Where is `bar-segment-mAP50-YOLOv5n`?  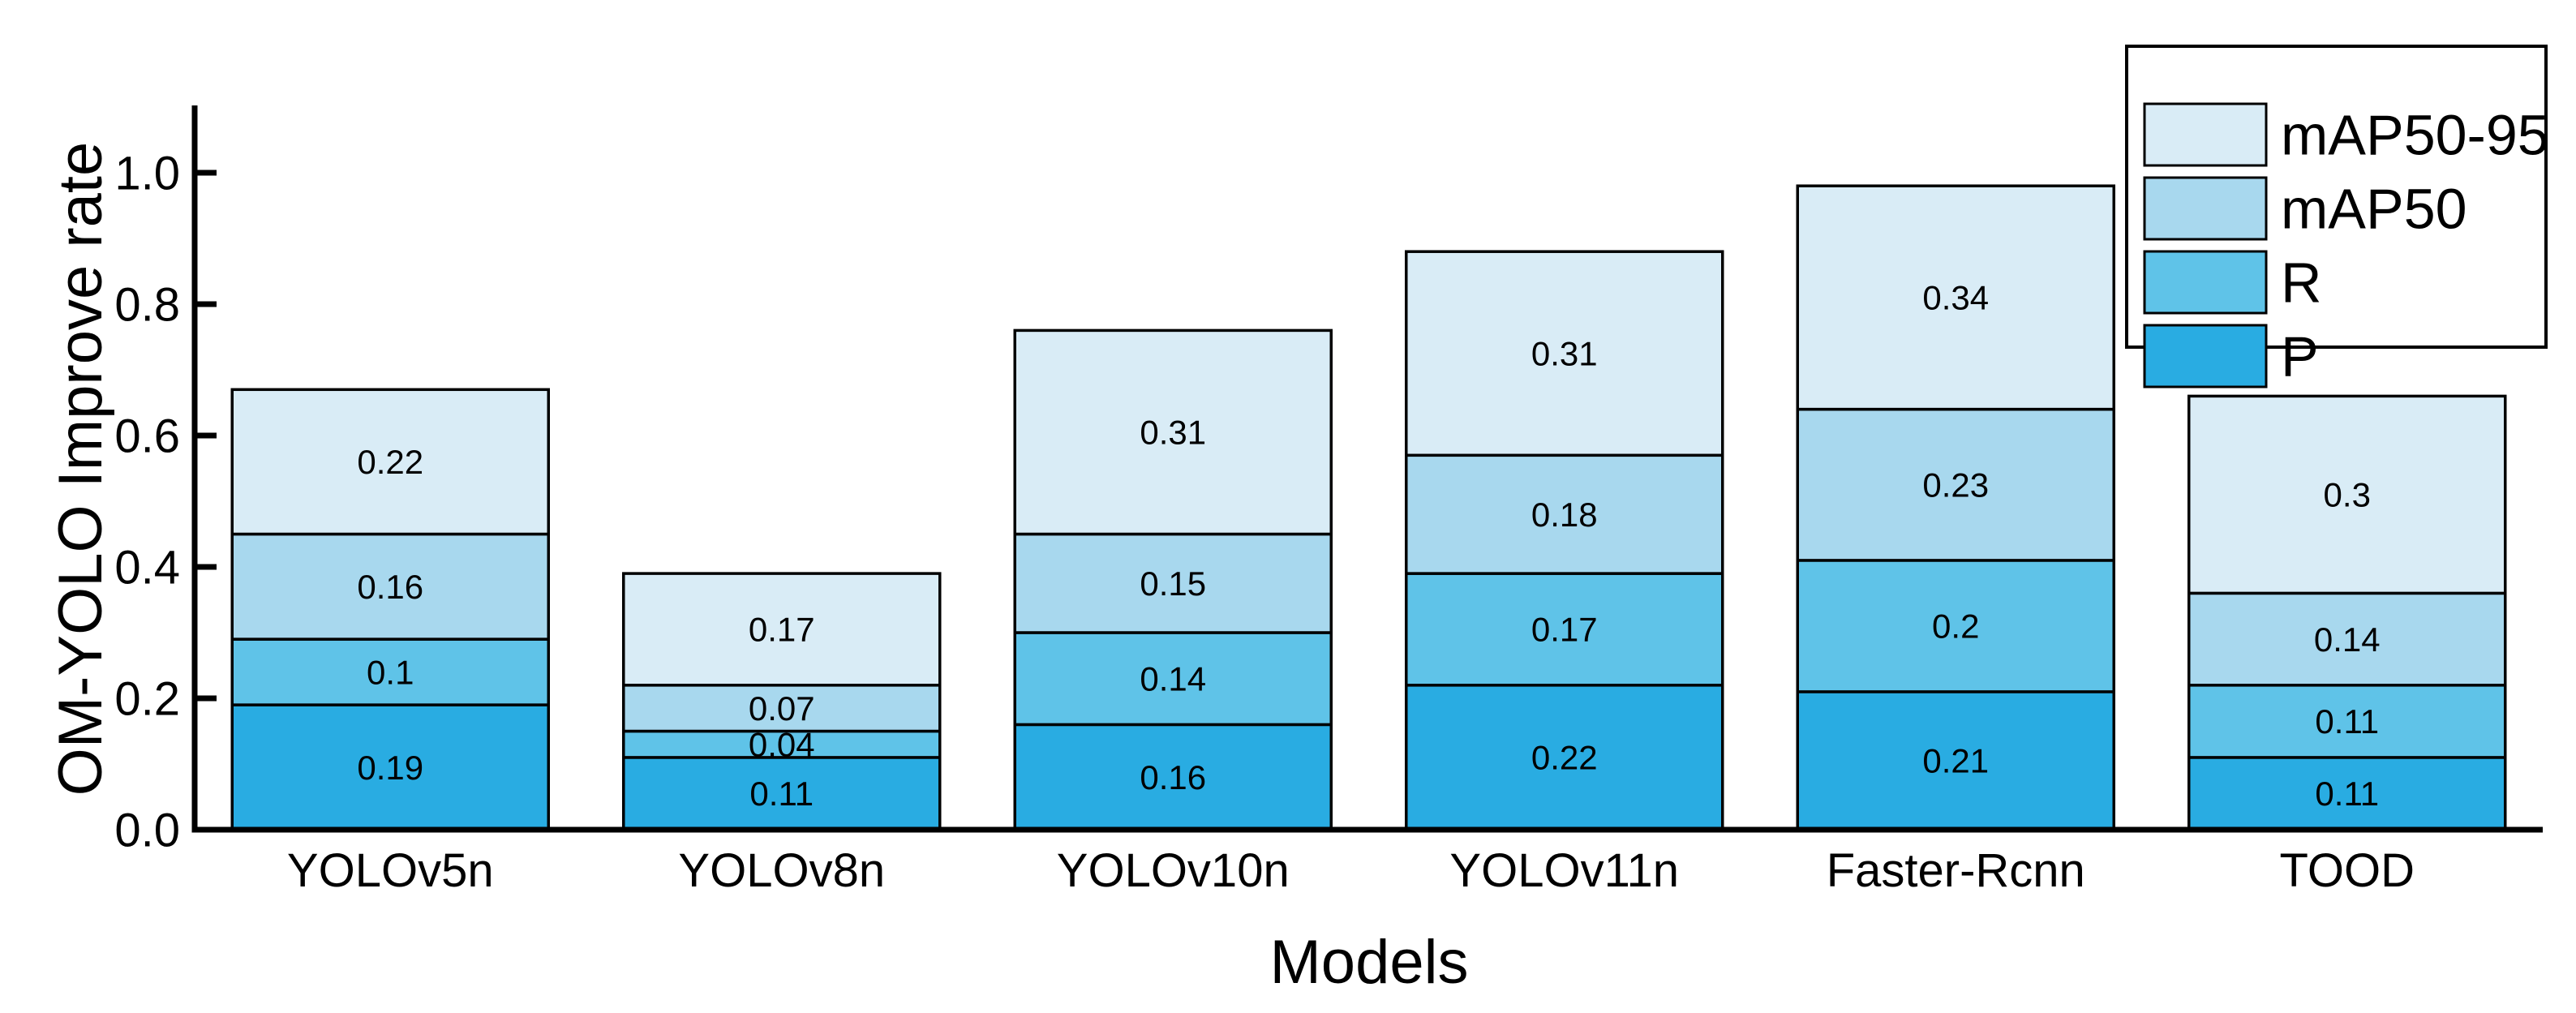 bar-segment-mAP50-YOLOv5n is located at coordinates (390, 586).